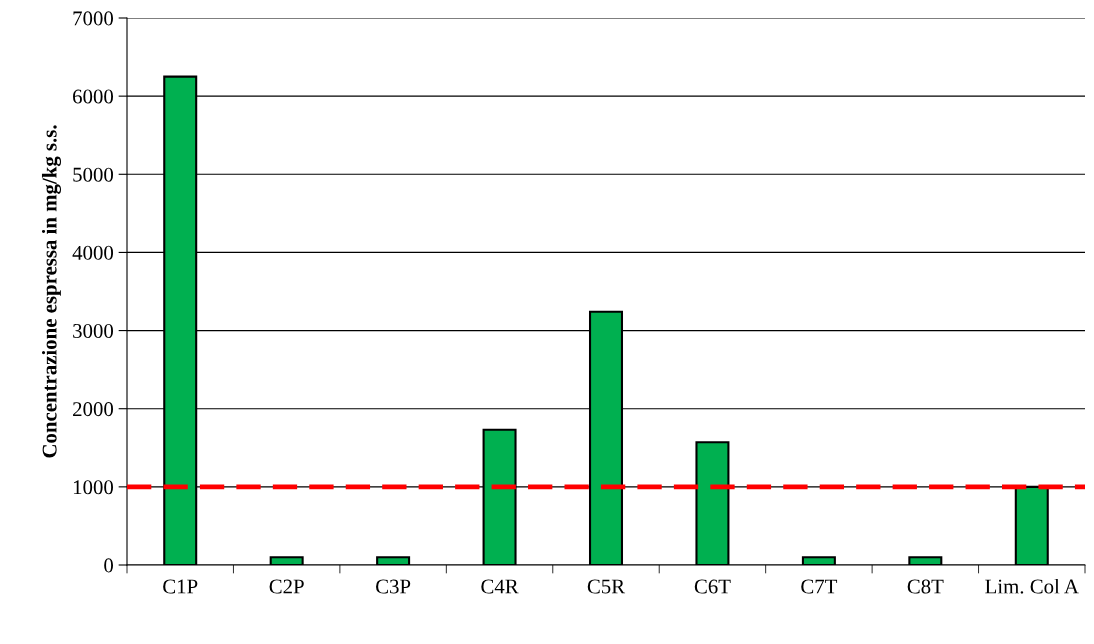  Describe the element at coordinates (93, 174) in the screenshot. I see `y-tick-label: 5000` at that location.